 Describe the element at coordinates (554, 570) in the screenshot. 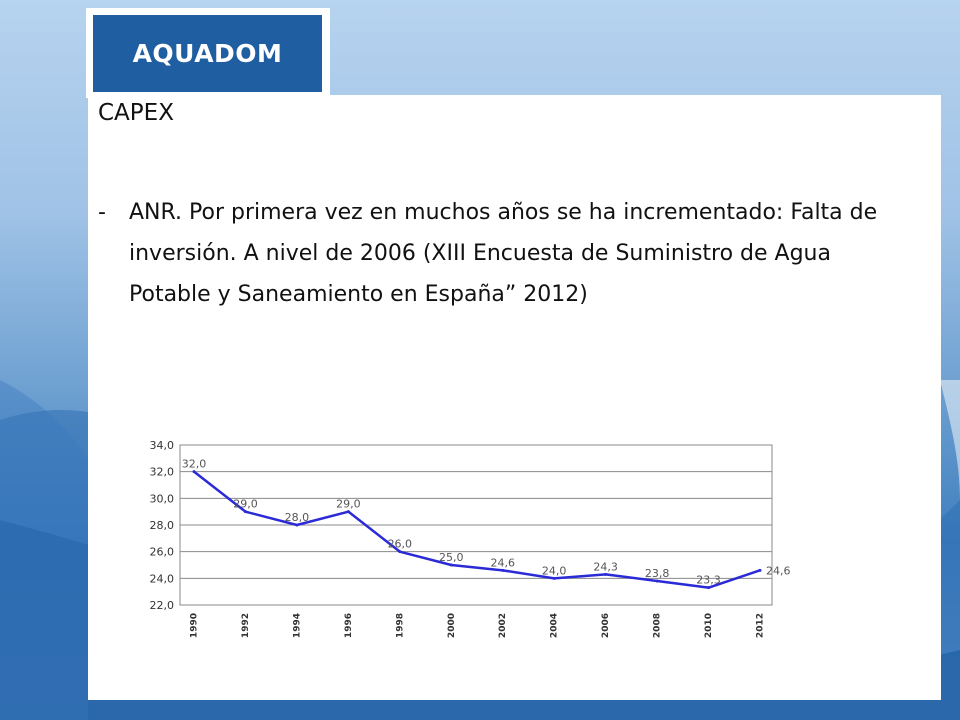

I see `data-label: 24,0` at that location.